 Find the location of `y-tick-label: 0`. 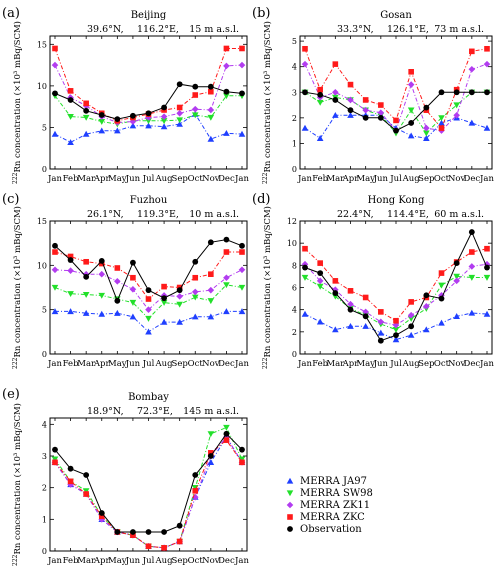

y-tick-label: 0 is located at coordinates (294, 354).